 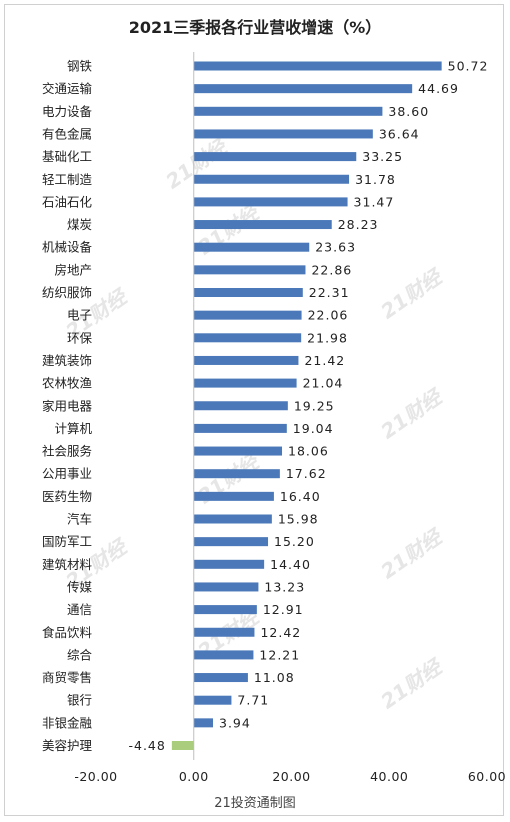 What do you see at coordinates (389, 776) in the screenshot?
I see `x-tick-label: 40.00` at bounding box center [389, 776].